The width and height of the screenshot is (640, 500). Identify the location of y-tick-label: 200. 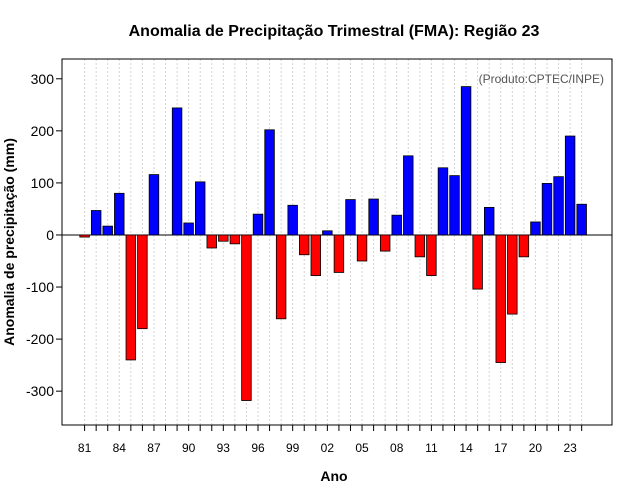
(43, 131).